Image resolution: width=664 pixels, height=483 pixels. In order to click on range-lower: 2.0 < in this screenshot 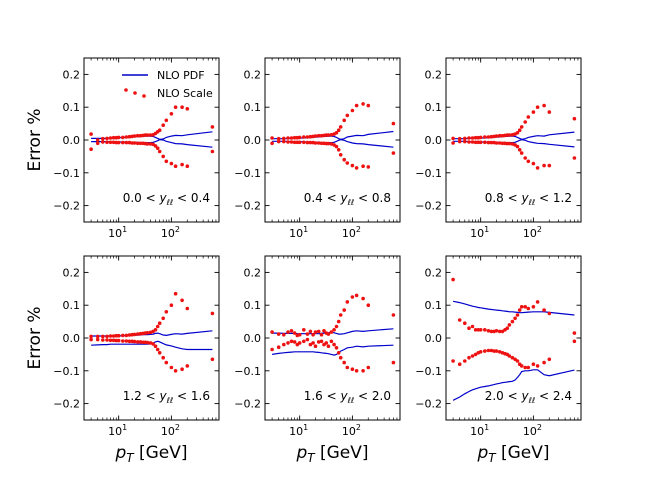, I will do `click(503, 396)`.